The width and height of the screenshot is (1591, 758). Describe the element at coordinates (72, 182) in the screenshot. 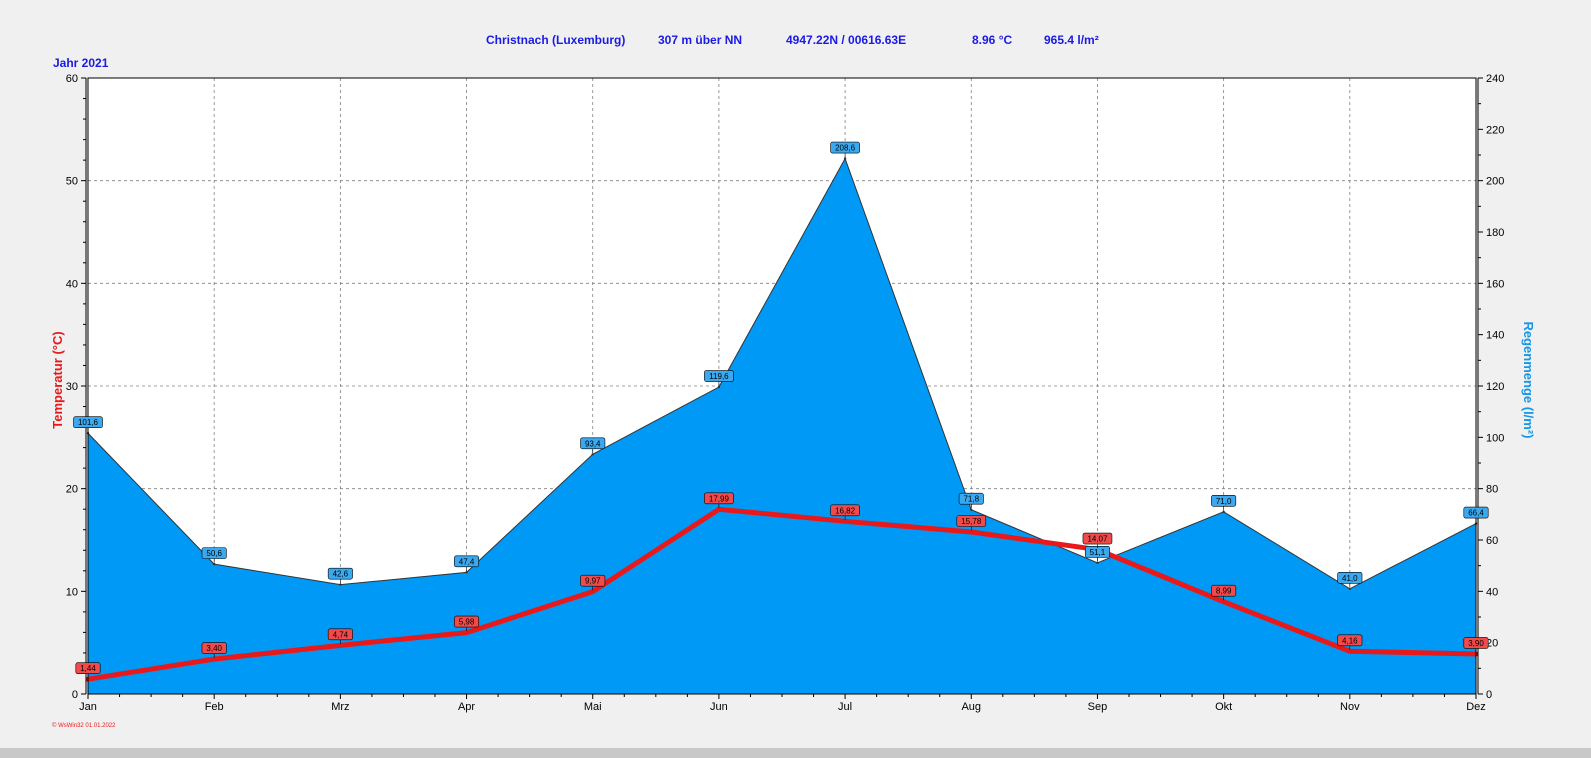

I see `left-tick-label: 50` at that location.